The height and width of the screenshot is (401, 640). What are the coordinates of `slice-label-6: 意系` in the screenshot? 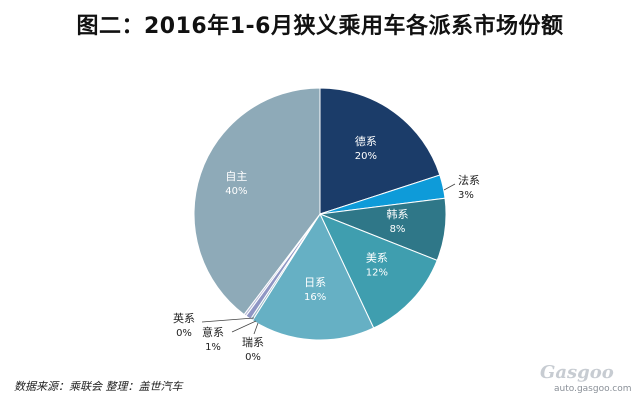 It's located at (213, 332).